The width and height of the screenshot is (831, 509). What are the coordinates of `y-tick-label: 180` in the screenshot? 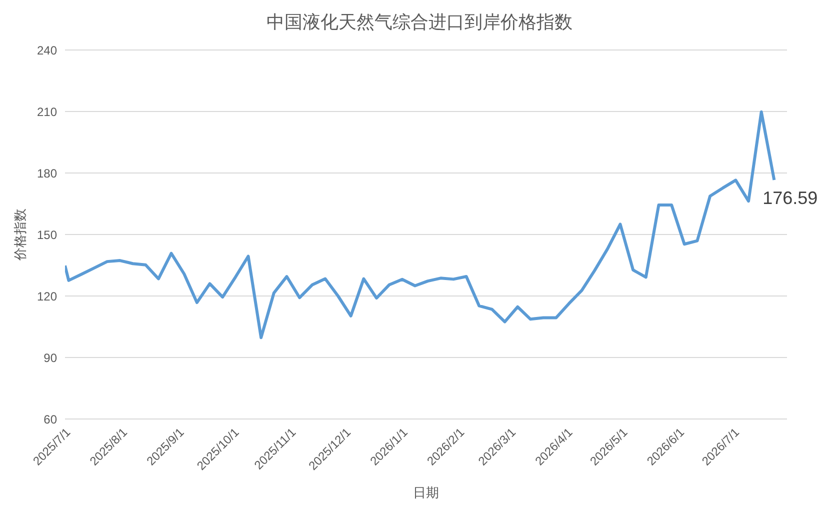 It's located at (47, 173).